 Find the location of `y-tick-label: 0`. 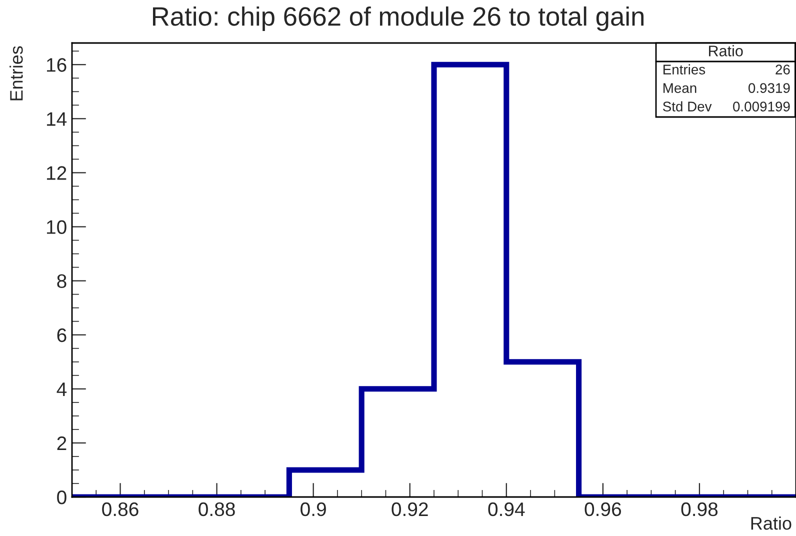

y-tick-label: 0 is located at coordinates (61, 497).